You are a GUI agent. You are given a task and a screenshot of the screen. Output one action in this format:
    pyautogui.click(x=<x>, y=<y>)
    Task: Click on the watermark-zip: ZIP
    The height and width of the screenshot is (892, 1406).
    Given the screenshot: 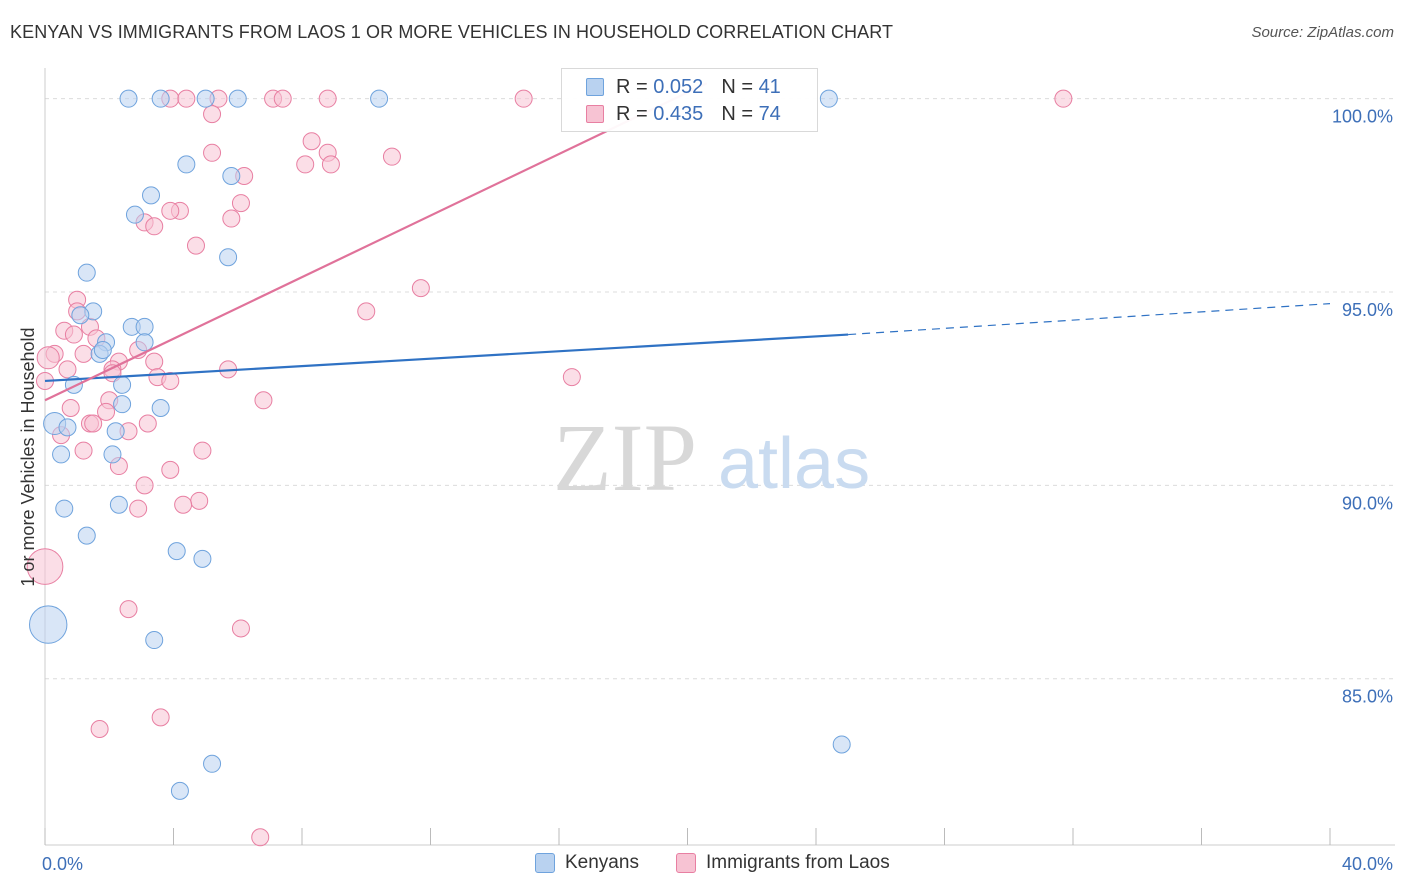 What is the action you would take?
    pyautogui.click(x=625, y=457)
    